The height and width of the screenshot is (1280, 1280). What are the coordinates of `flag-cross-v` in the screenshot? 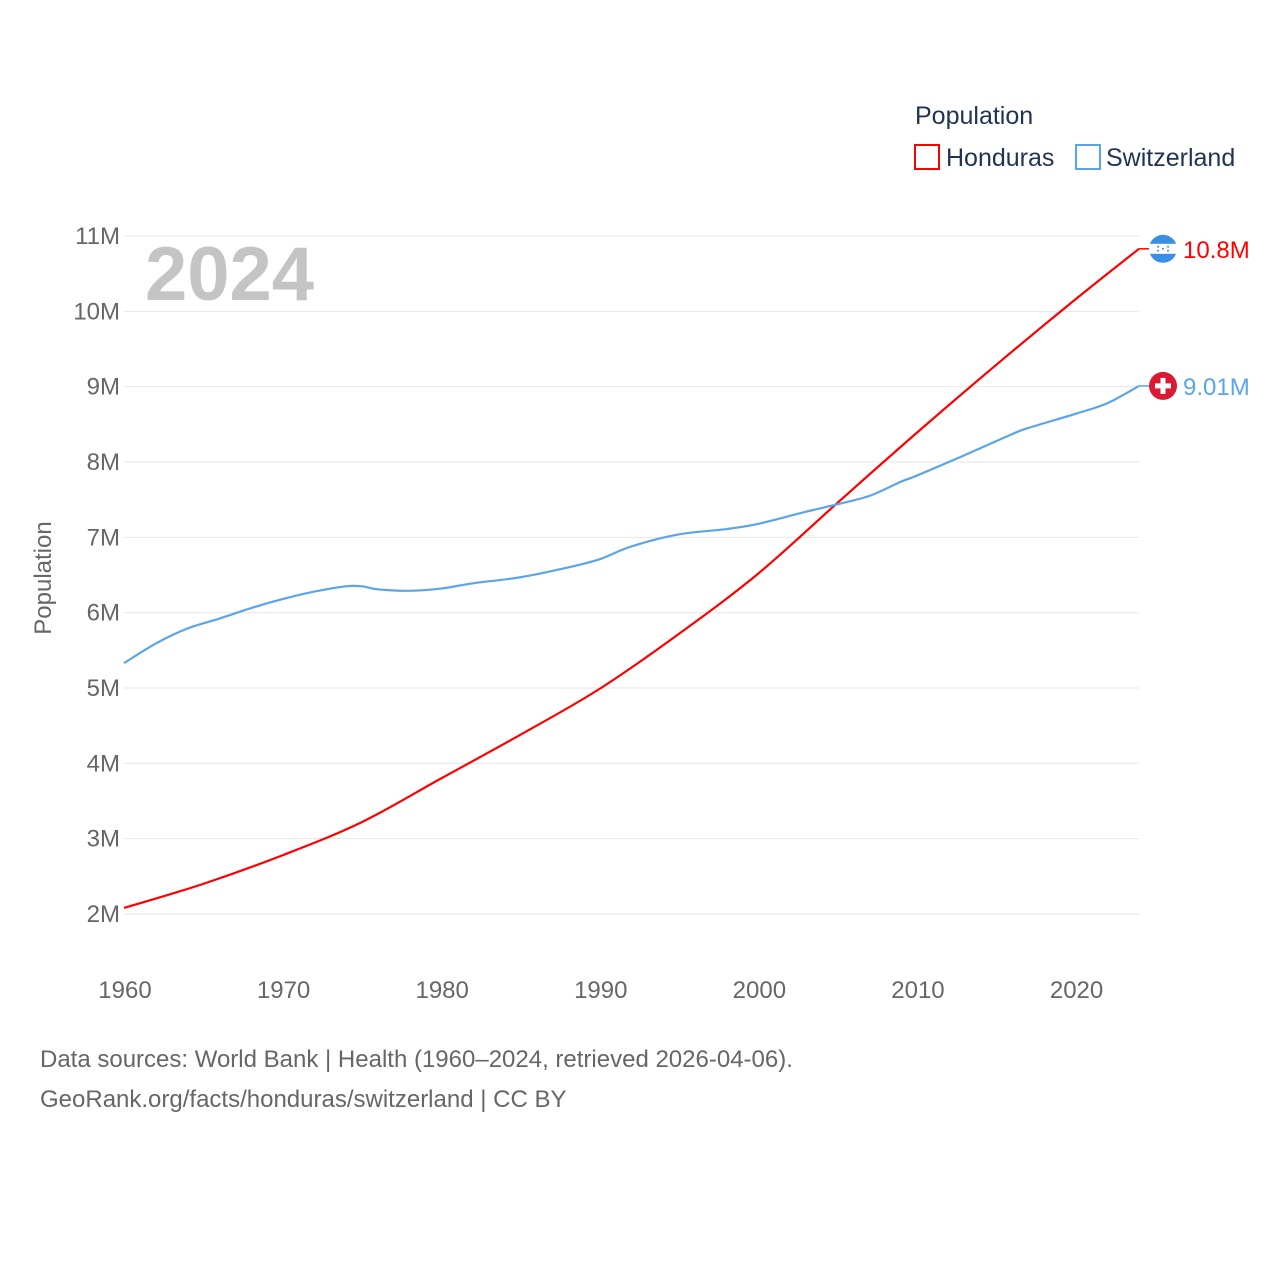 It's located at (1163, 385).